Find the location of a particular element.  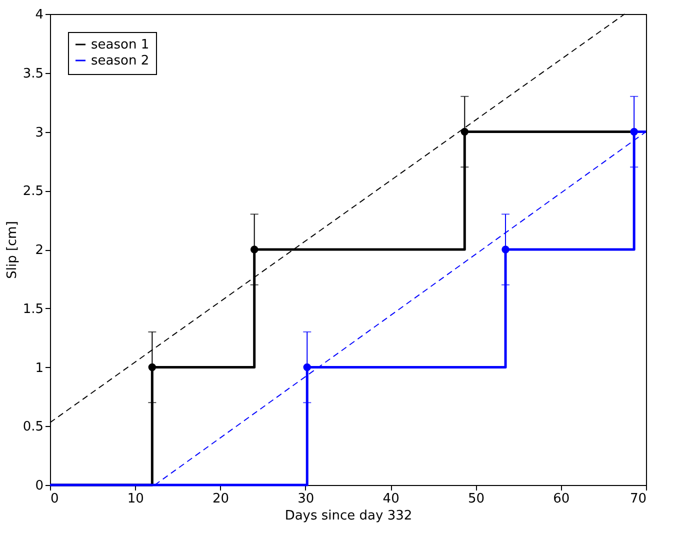

y-tick-label: 0 is located at coordinates (39, 486).